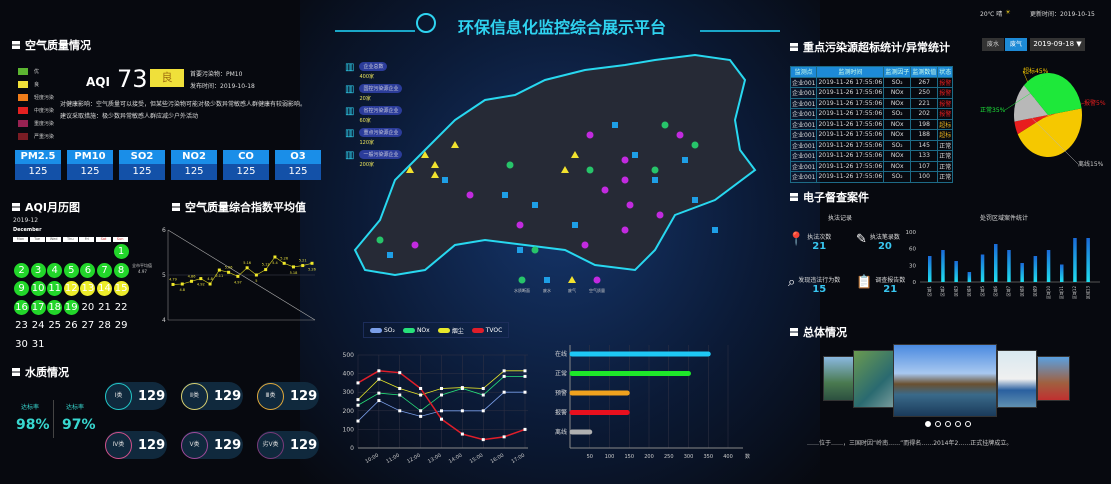 Image resolution: width=1111 pixels, height=484 pixels. What do you see at coordinates (88, 270) in the screenshot?
I see `calendar-day: 6` at bounding box center [88, 270].